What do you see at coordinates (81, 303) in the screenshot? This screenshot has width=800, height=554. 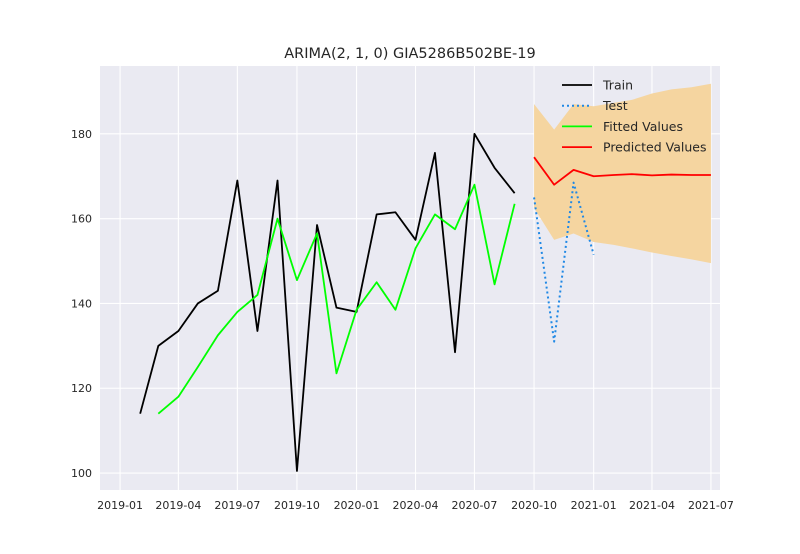 I see `y-tick-label: 140` at bounding box center [81, 303].